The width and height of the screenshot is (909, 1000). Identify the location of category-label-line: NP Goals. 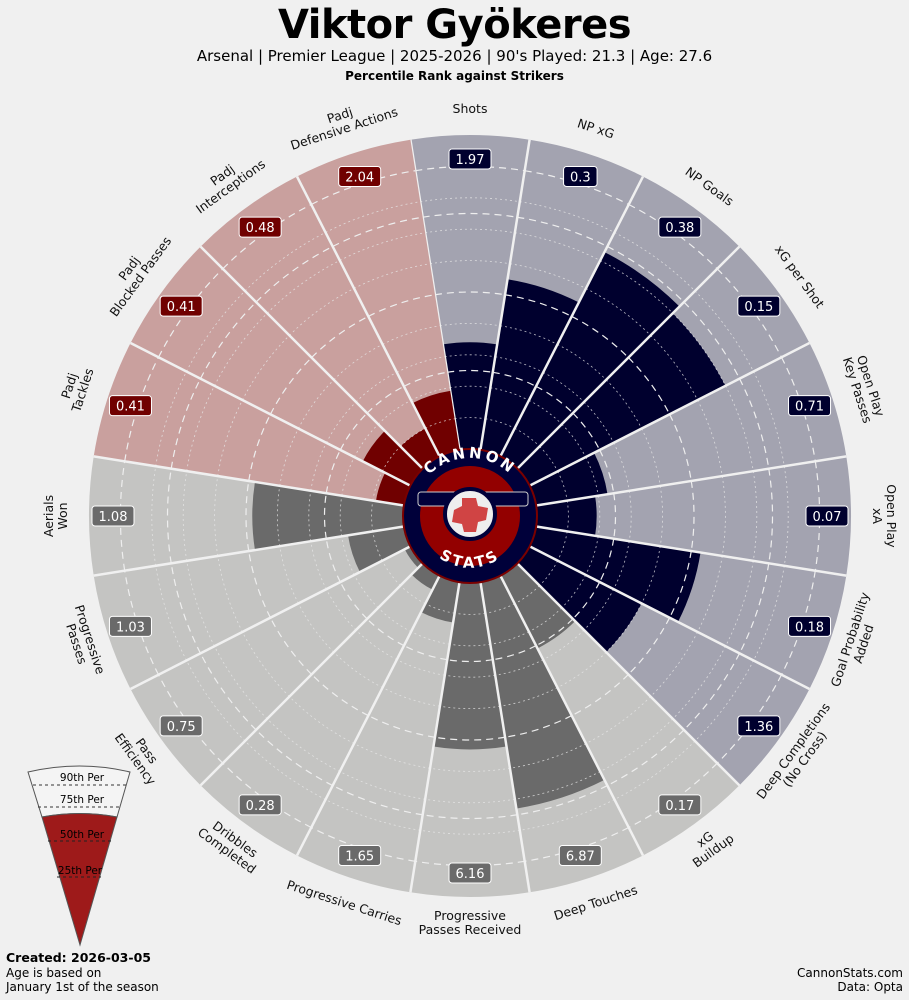
(710, 186).